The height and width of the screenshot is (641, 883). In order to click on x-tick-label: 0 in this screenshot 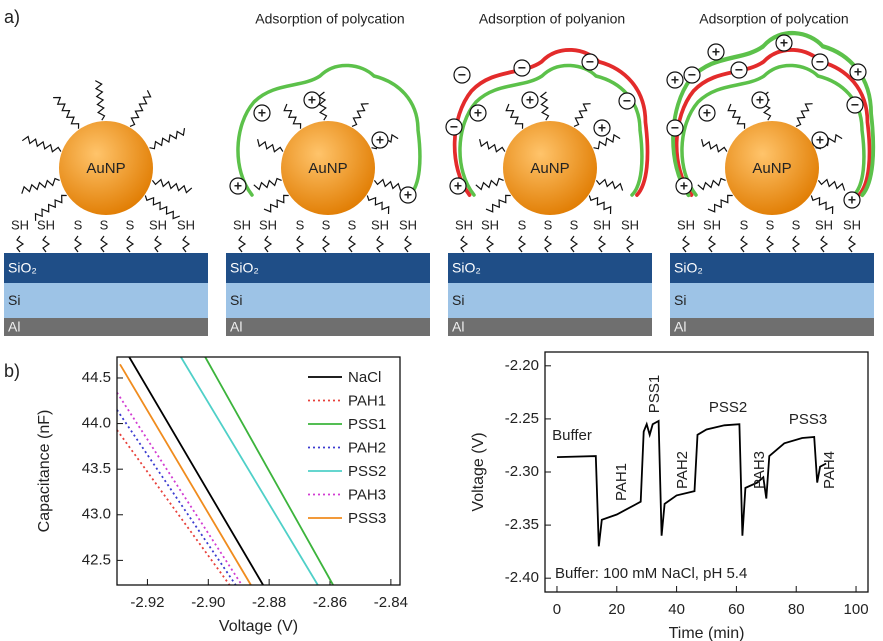, I will do `click(557, 609)`.